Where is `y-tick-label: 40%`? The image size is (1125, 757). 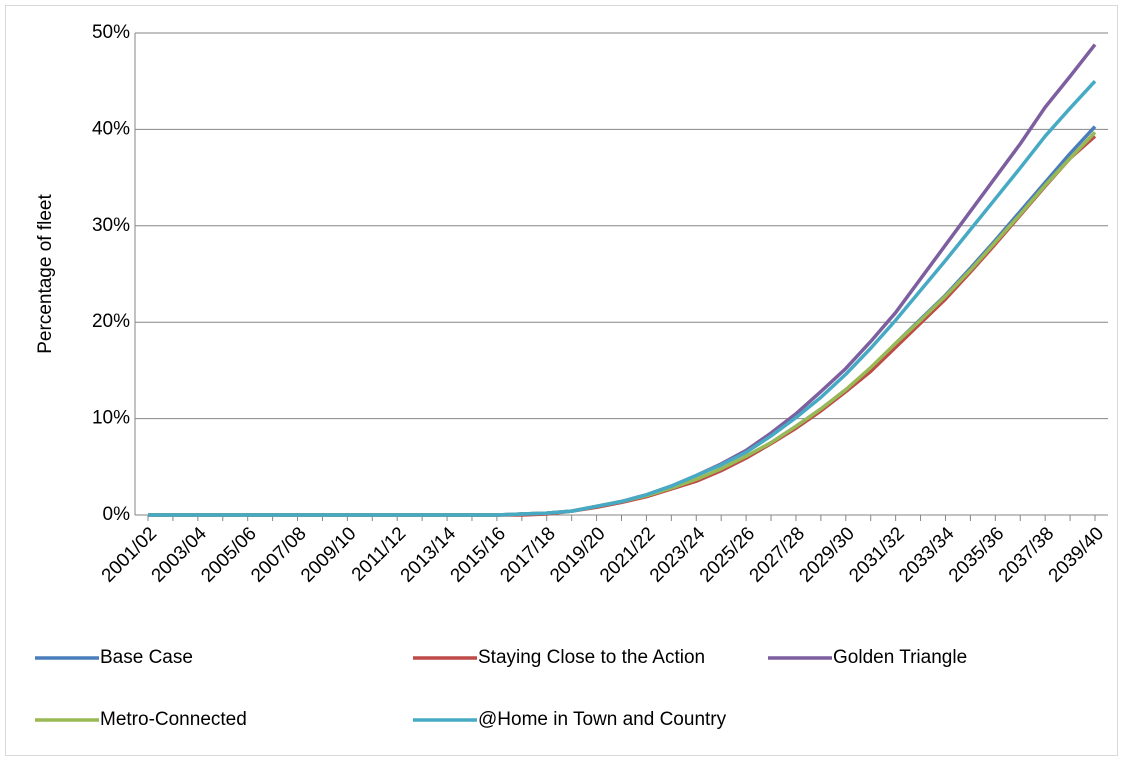
y-tick-label: 40% is located at coordinates (111, 128).